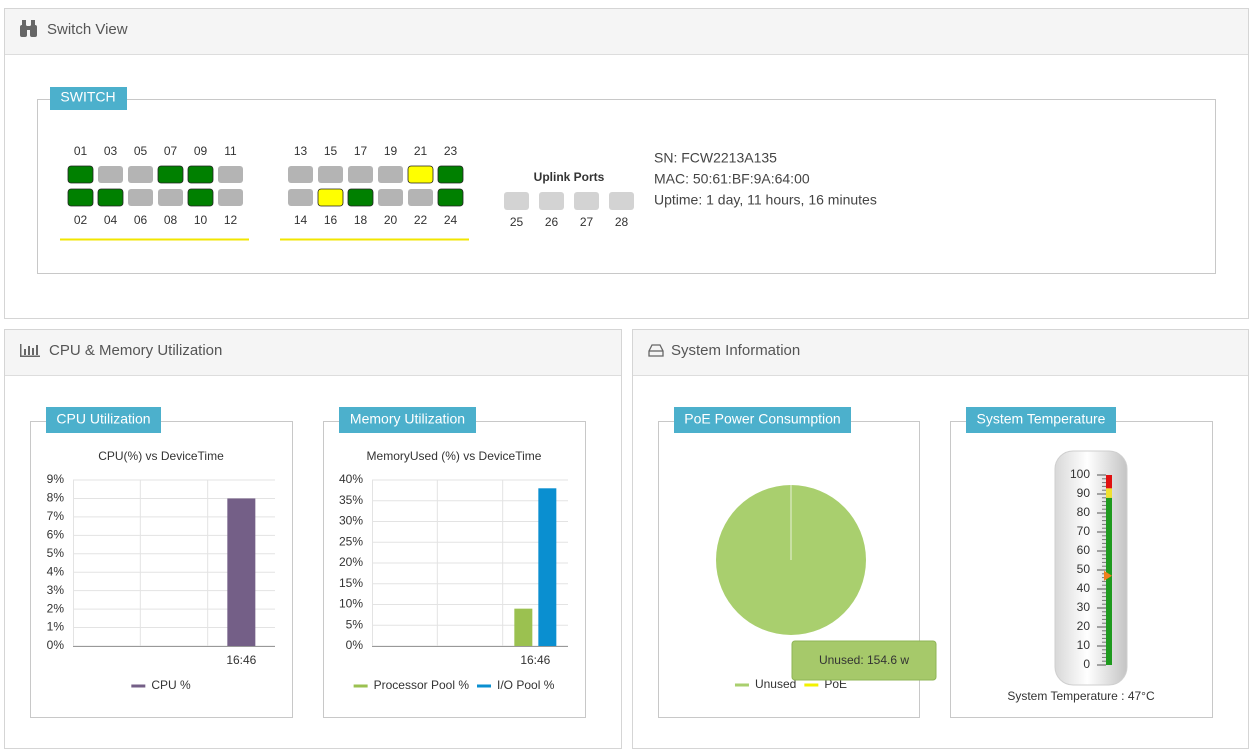  What do you see at coordinates (391, 220) in the screenshot?
I see `port-label: 20` at bounding box center [391, 220].